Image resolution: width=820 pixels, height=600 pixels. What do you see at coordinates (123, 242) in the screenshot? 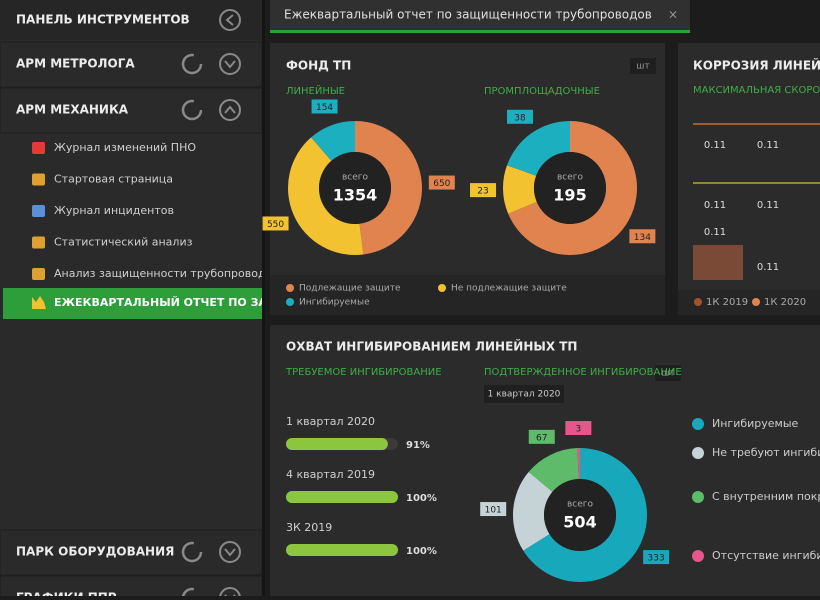
I see `menu-item: Статистический анализ` at bounding box center [123, 242].